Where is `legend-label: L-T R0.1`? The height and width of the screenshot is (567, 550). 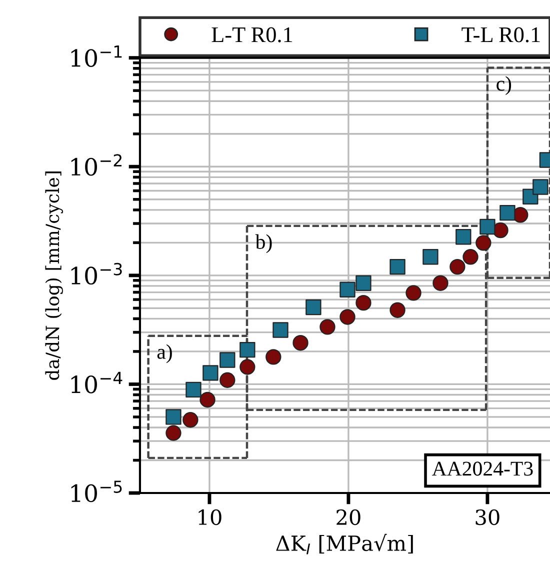
legend-label: L-T R0.1 is located at coordinates (252, 34).